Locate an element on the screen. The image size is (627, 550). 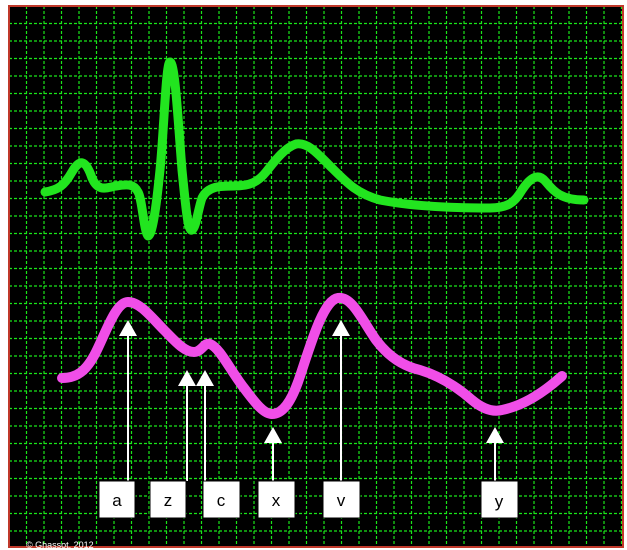
label-v: v is located at coordinates (341, 500).